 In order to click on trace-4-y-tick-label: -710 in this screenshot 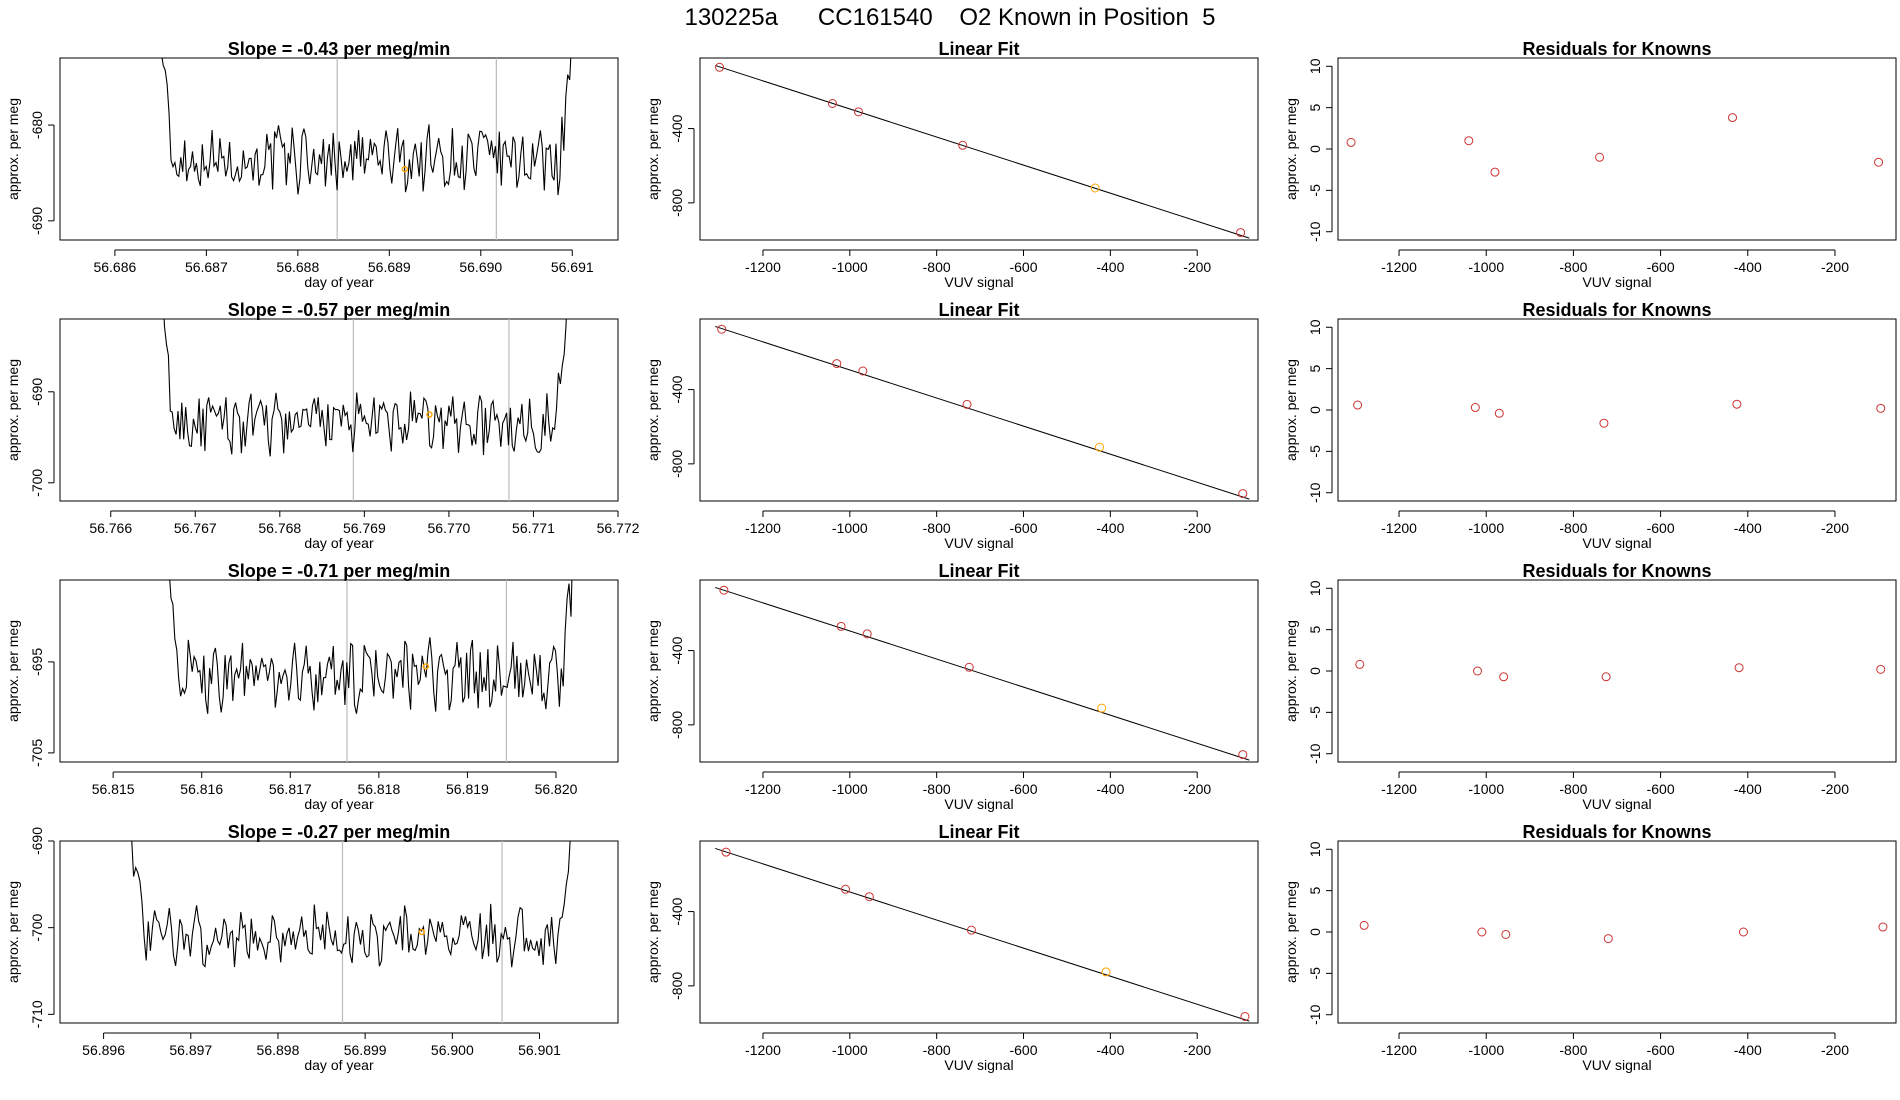, I will do `click(37, 1014)`.